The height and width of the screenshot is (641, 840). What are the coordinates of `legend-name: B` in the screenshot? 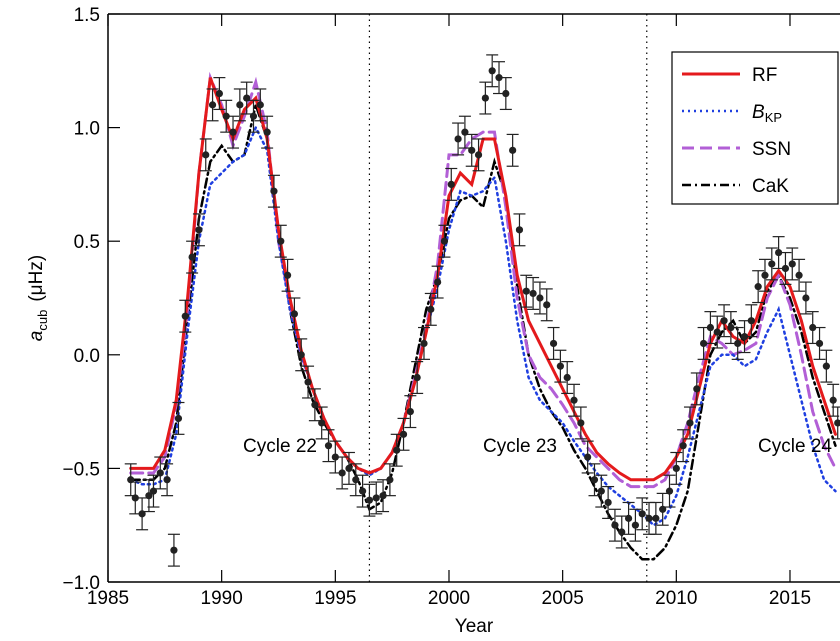 It's located at (758, 112).